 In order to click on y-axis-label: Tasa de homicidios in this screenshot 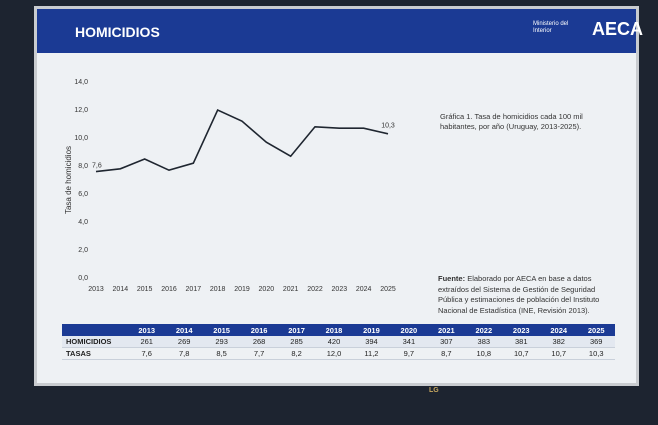, I will do `click(68, 180)`.